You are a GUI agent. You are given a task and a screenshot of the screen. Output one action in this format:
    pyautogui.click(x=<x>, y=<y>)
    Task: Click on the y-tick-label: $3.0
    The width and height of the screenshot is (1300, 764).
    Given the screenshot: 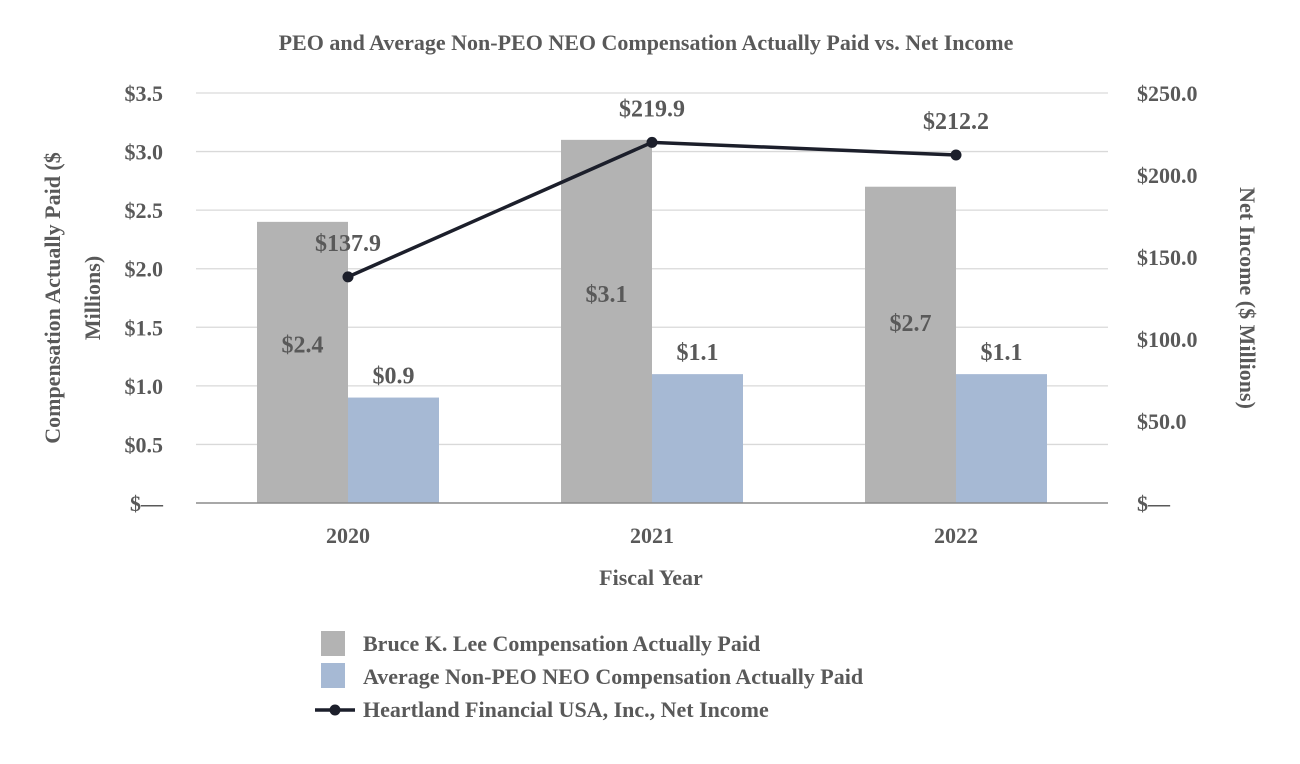 What is the action you would take?
    pyautogui.click(x=144, y=152)
    